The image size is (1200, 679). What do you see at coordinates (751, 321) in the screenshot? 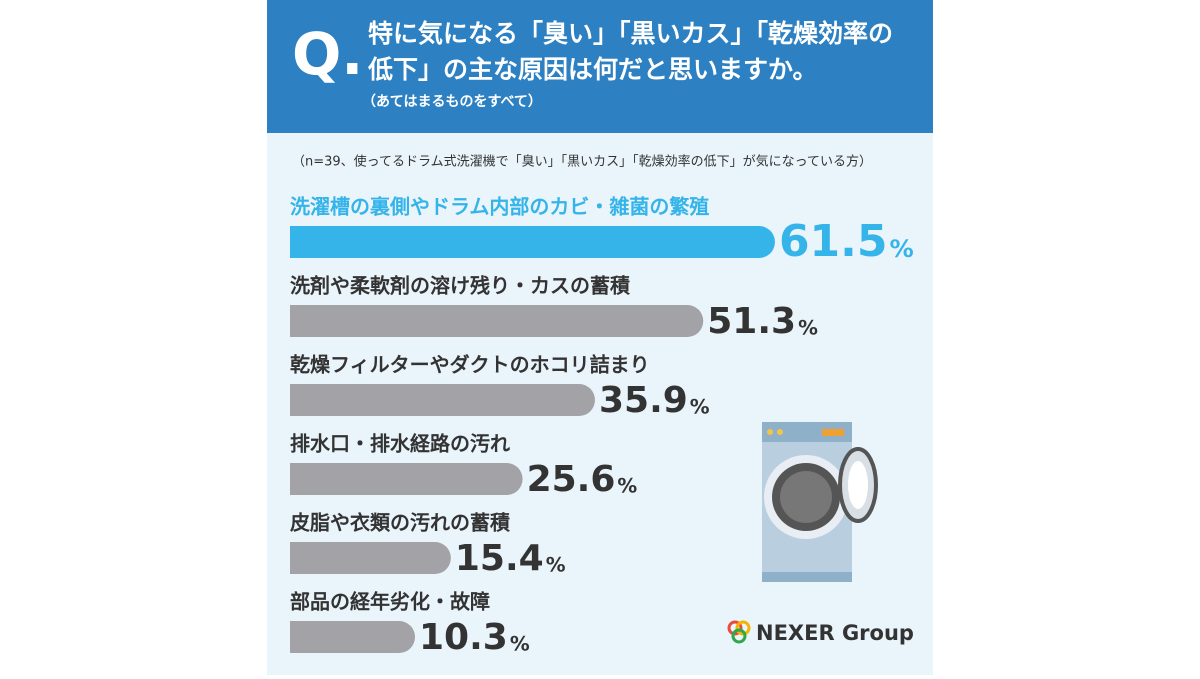
I see `value-label: 51.3` at bounding box center [751, 321].